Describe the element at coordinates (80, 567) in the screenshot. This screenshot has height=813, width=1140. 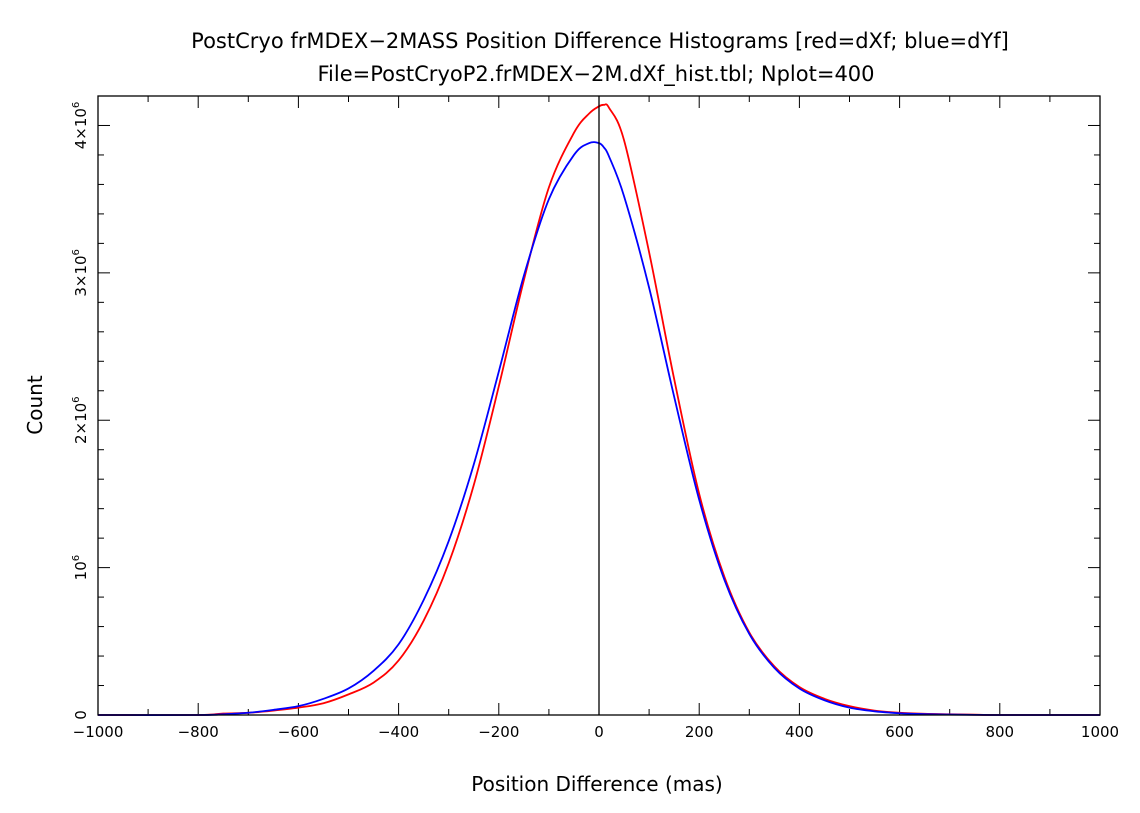
I see `y-tick-label: 106` at that location.